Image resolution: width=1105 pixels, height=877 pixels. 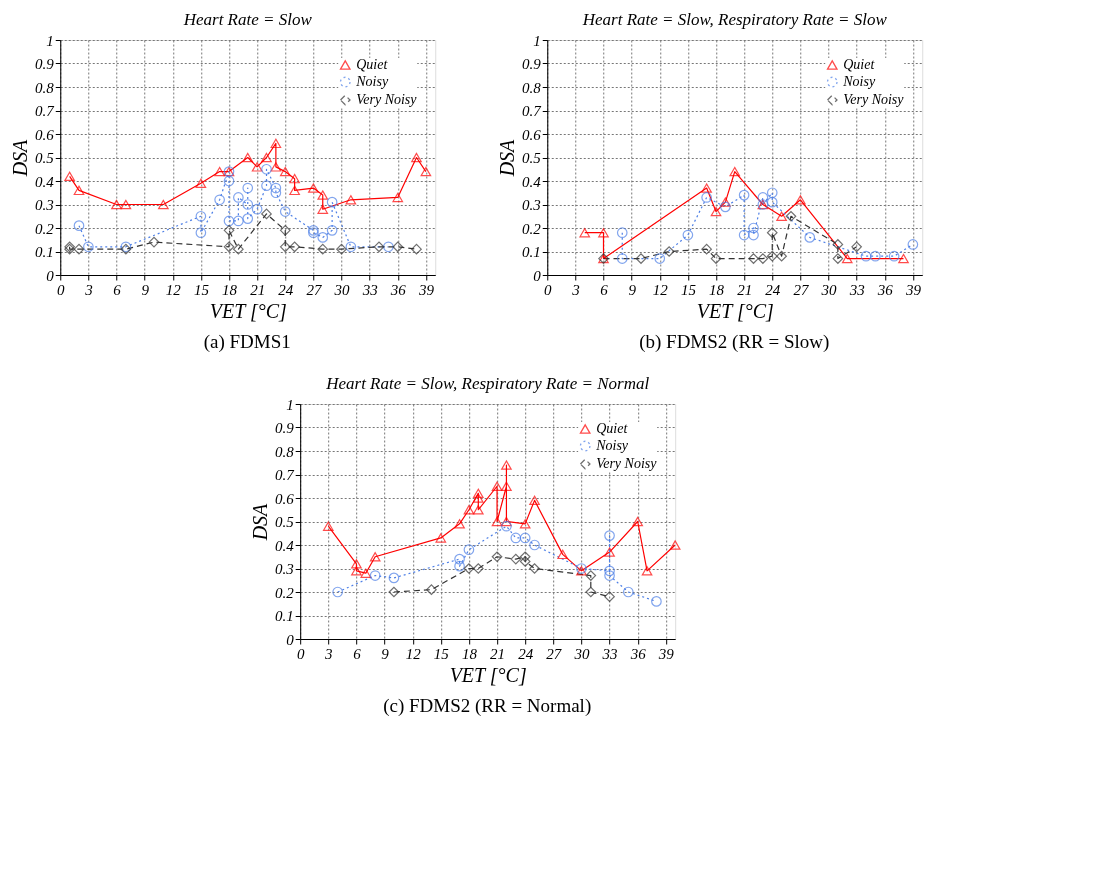 I want to click on text: (a) FDMS1, so click(x=247, y=342).